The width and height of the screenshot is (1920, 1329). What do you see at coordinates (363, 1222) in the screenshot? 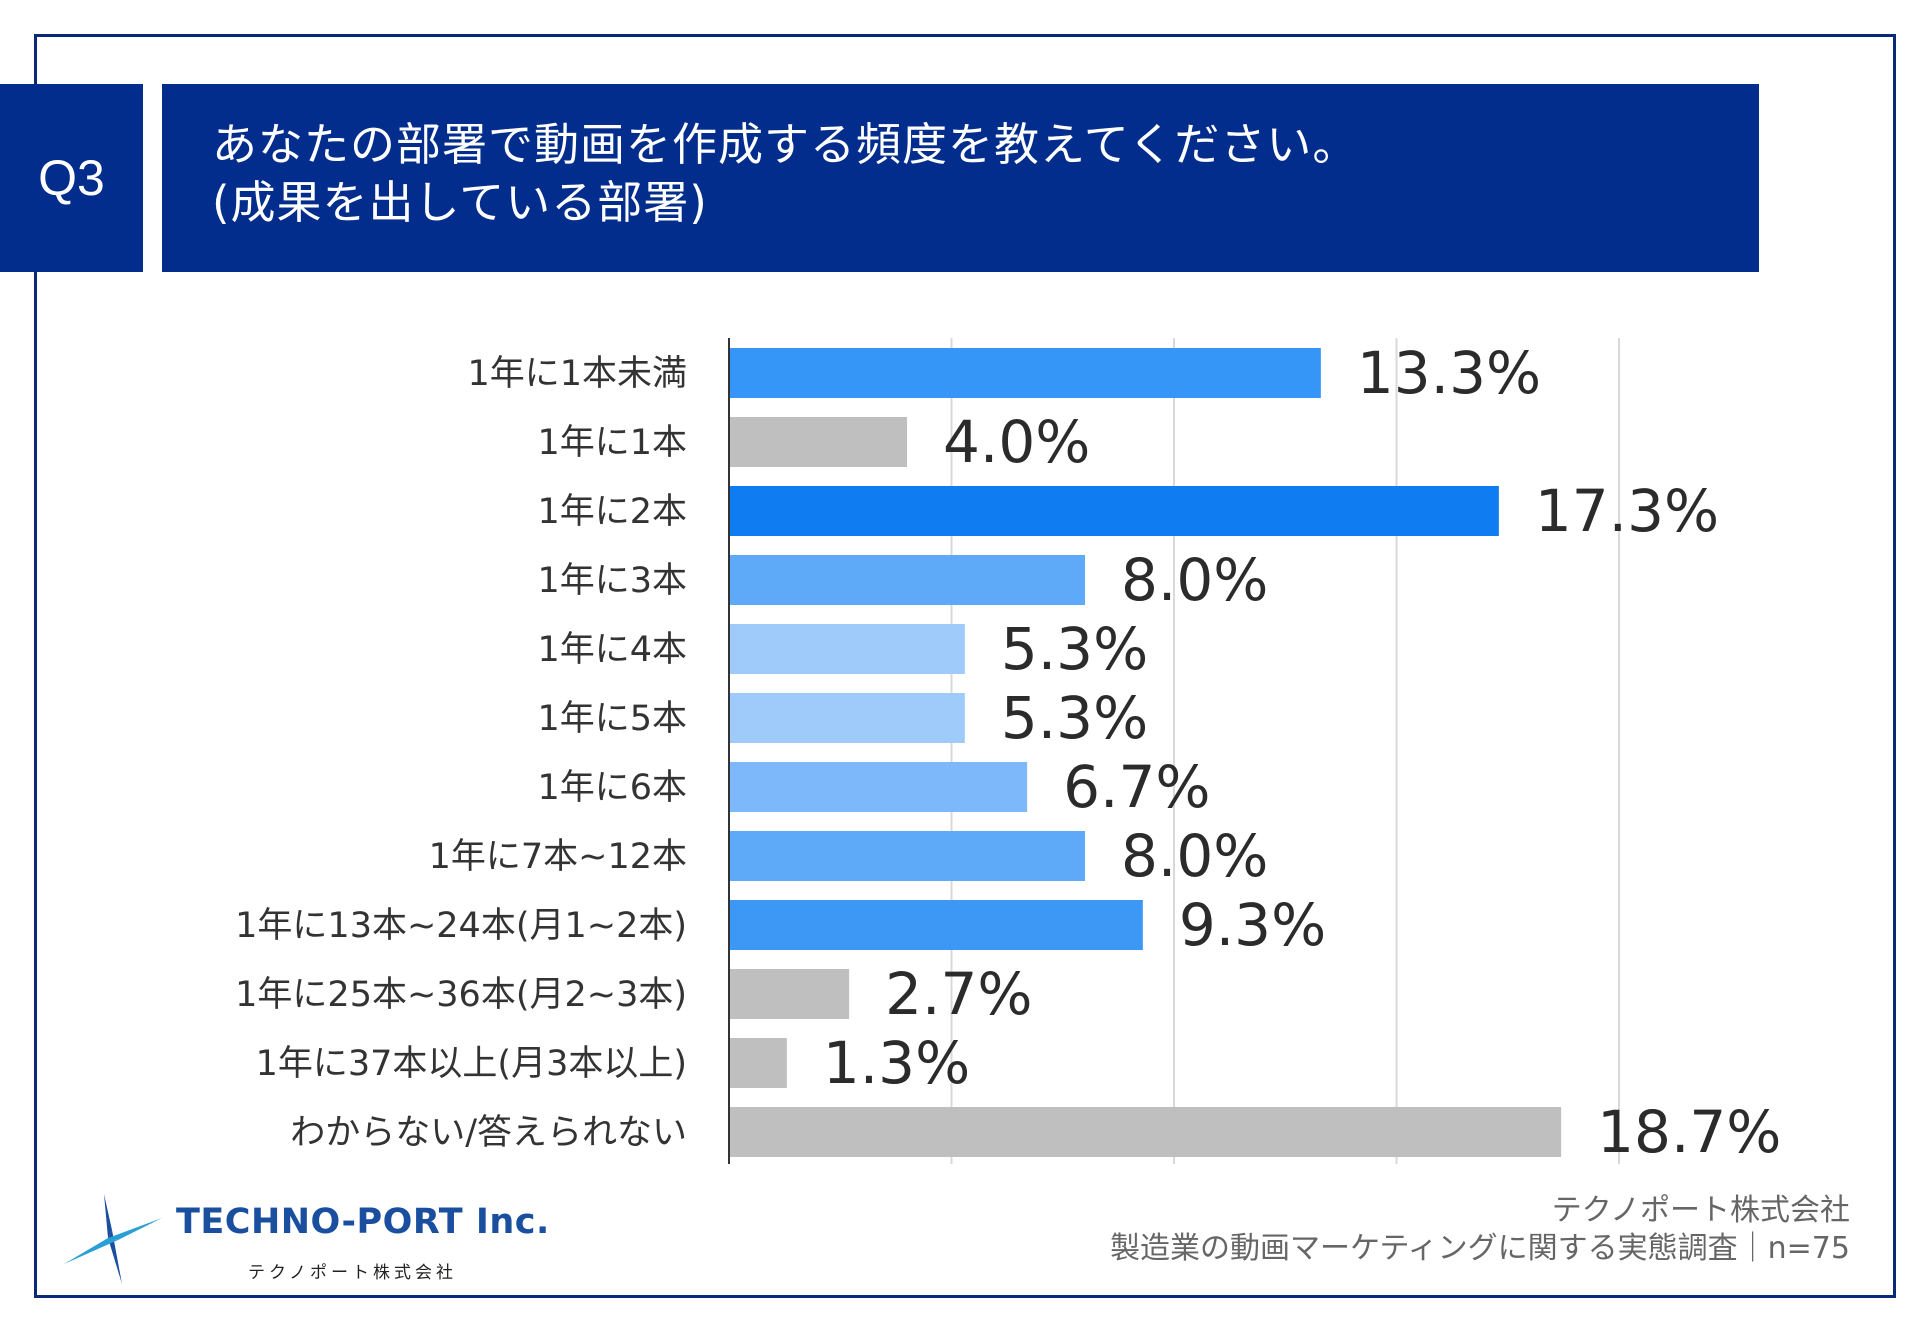
I see `logo-name: TECHNO-PORT Inc.` at bounding box center [363, 1222].